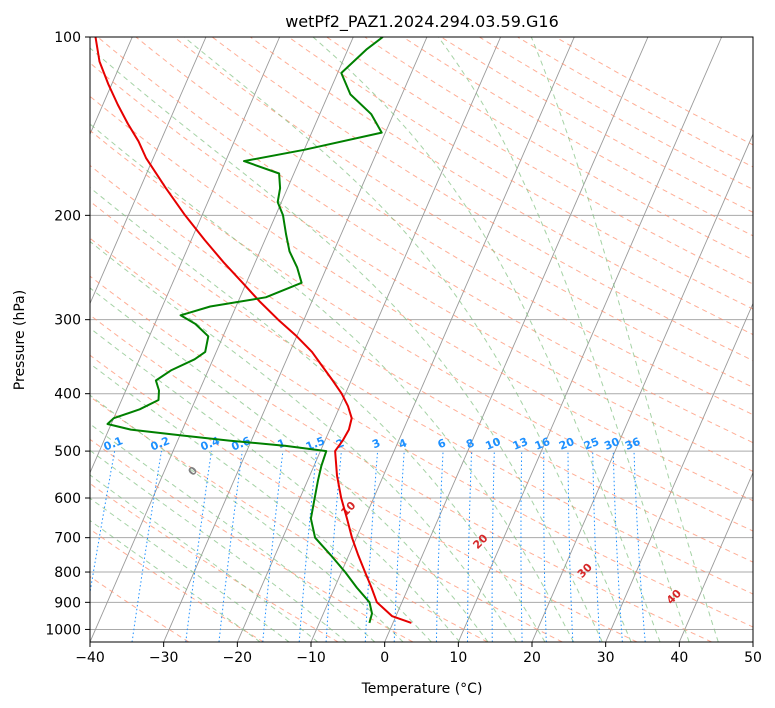 Image resolution: width=775 pixels, height=708 pixels. Describe the element at coordinates (67, 395) in the screenshot. I see `y-tick-label: 400` at that location.